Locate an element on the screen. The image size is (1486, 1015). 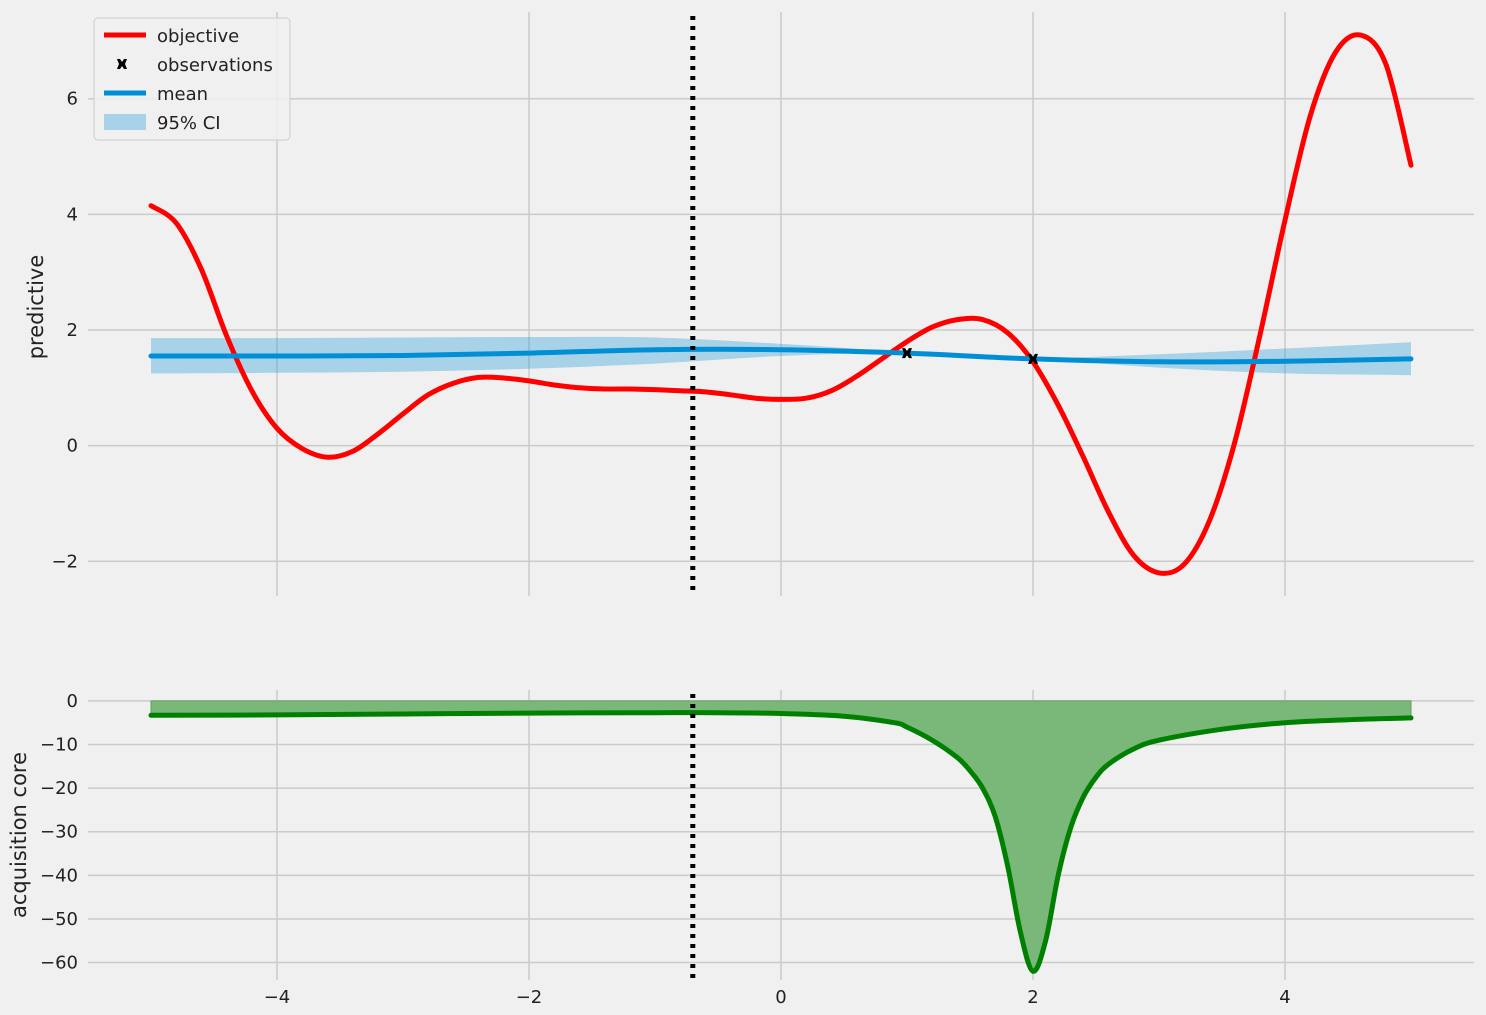
y-tick-label: −60 is located at coordinates (59, 963).